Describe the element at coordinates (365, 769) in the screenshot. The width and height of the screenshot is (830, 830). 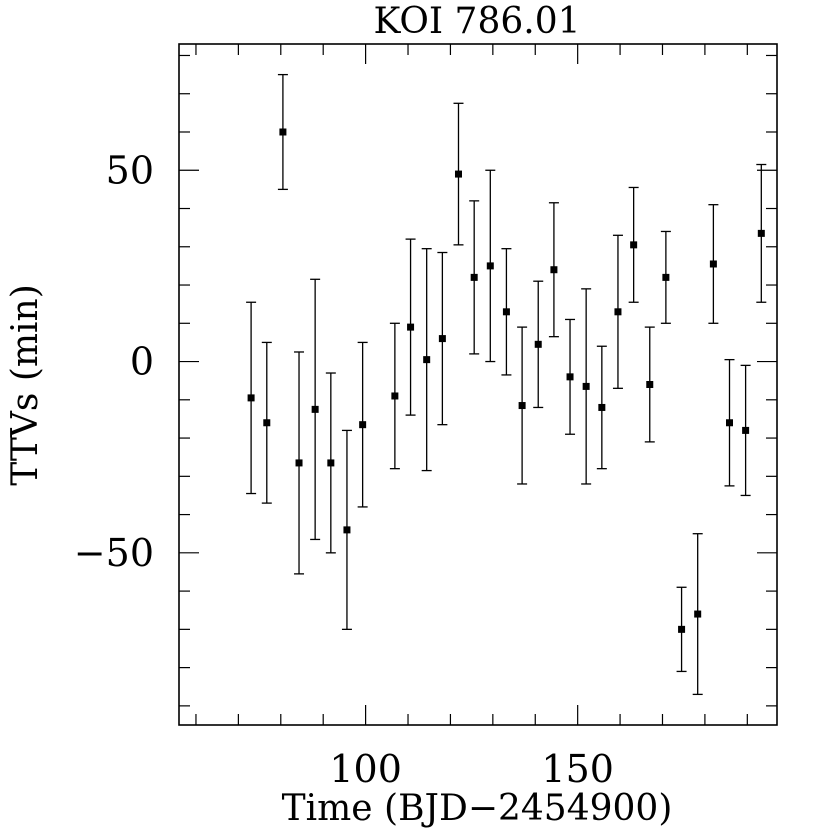
I see `x-tick-label: 100` at that location.